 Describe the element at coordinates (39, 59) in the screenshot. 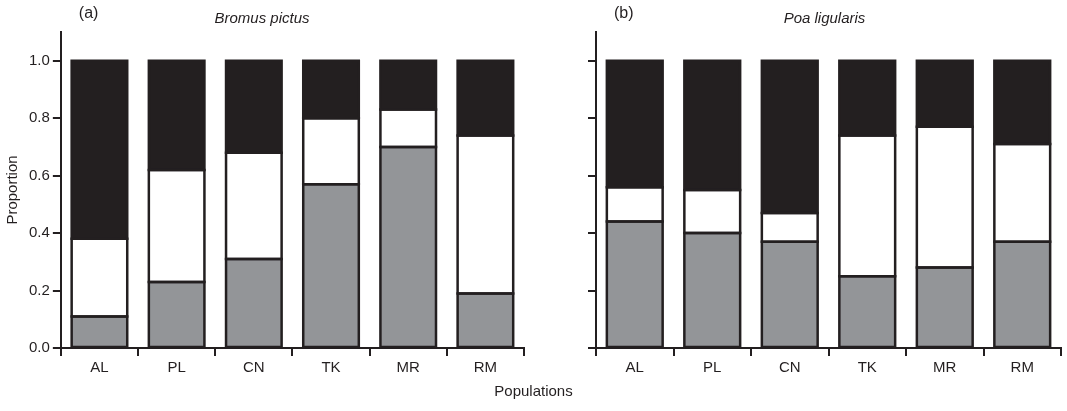

I see `y-tick-label: 1.0` at that location.